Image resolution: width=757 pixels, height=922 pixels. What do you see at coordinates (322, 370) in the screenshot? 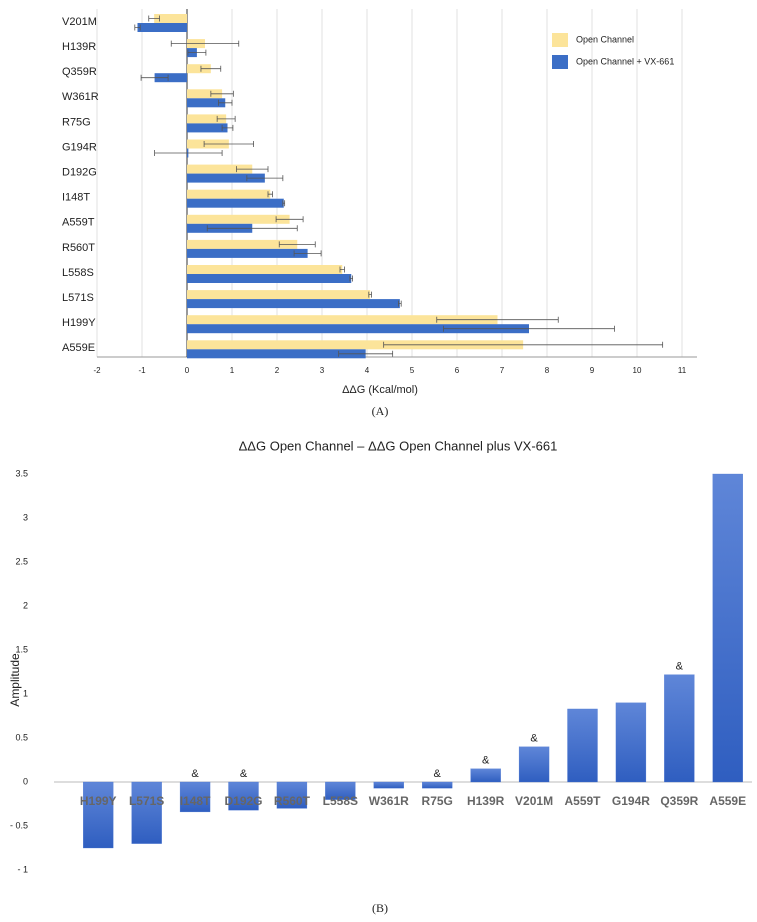
I see `x-tick-label: 3` at bounding box center [322, 370].